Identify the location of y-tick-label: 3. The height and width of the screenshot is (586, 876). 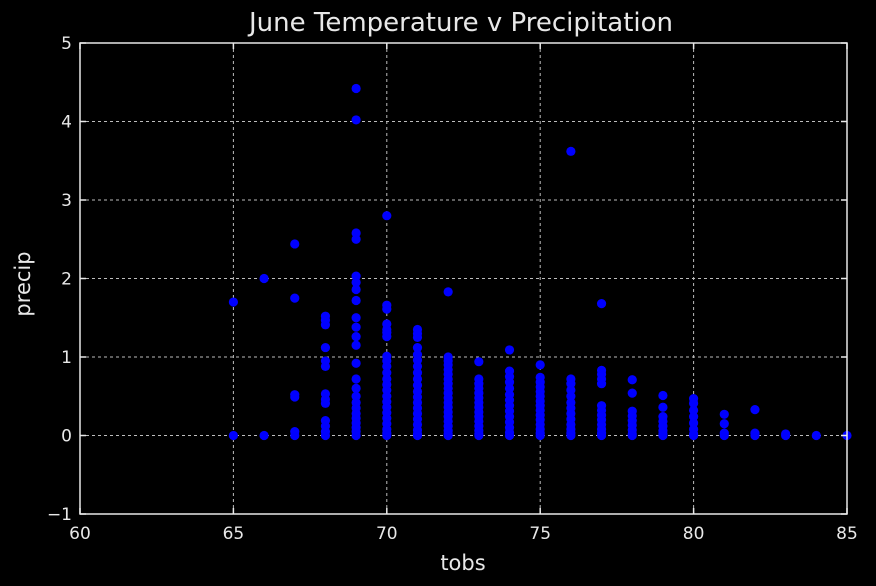
(66, 201).